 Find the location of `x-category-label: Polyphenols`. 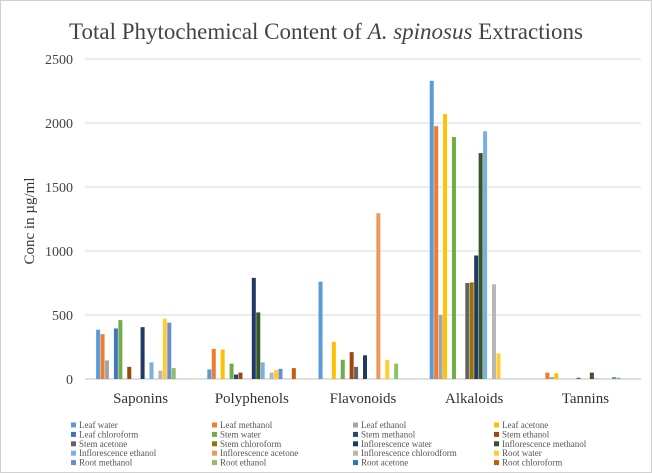

x-category-label: Polyphenols is located at coordinates (252, 399).